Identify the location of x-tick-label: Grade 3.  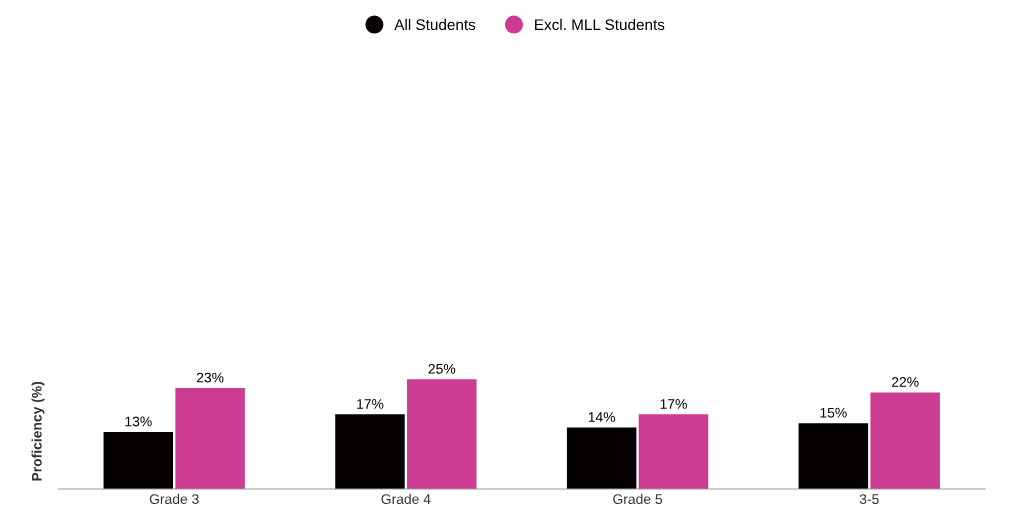
(174, 499).